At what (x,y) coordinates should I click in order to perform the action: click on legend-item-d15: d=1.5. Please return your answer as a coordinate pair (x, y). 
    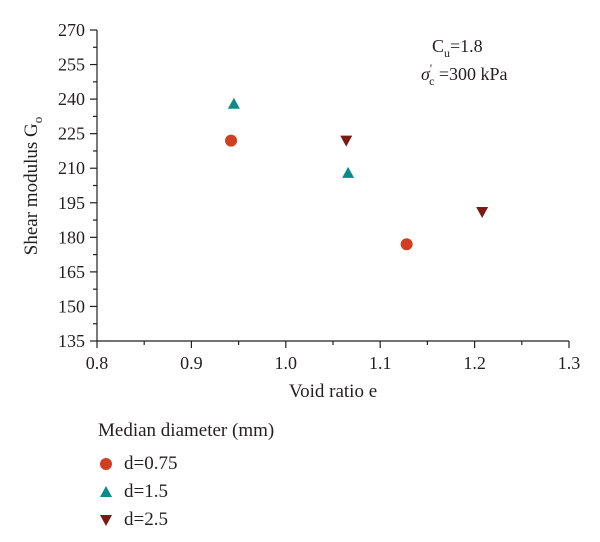
    Looking at the image, I should click on (186, 492).